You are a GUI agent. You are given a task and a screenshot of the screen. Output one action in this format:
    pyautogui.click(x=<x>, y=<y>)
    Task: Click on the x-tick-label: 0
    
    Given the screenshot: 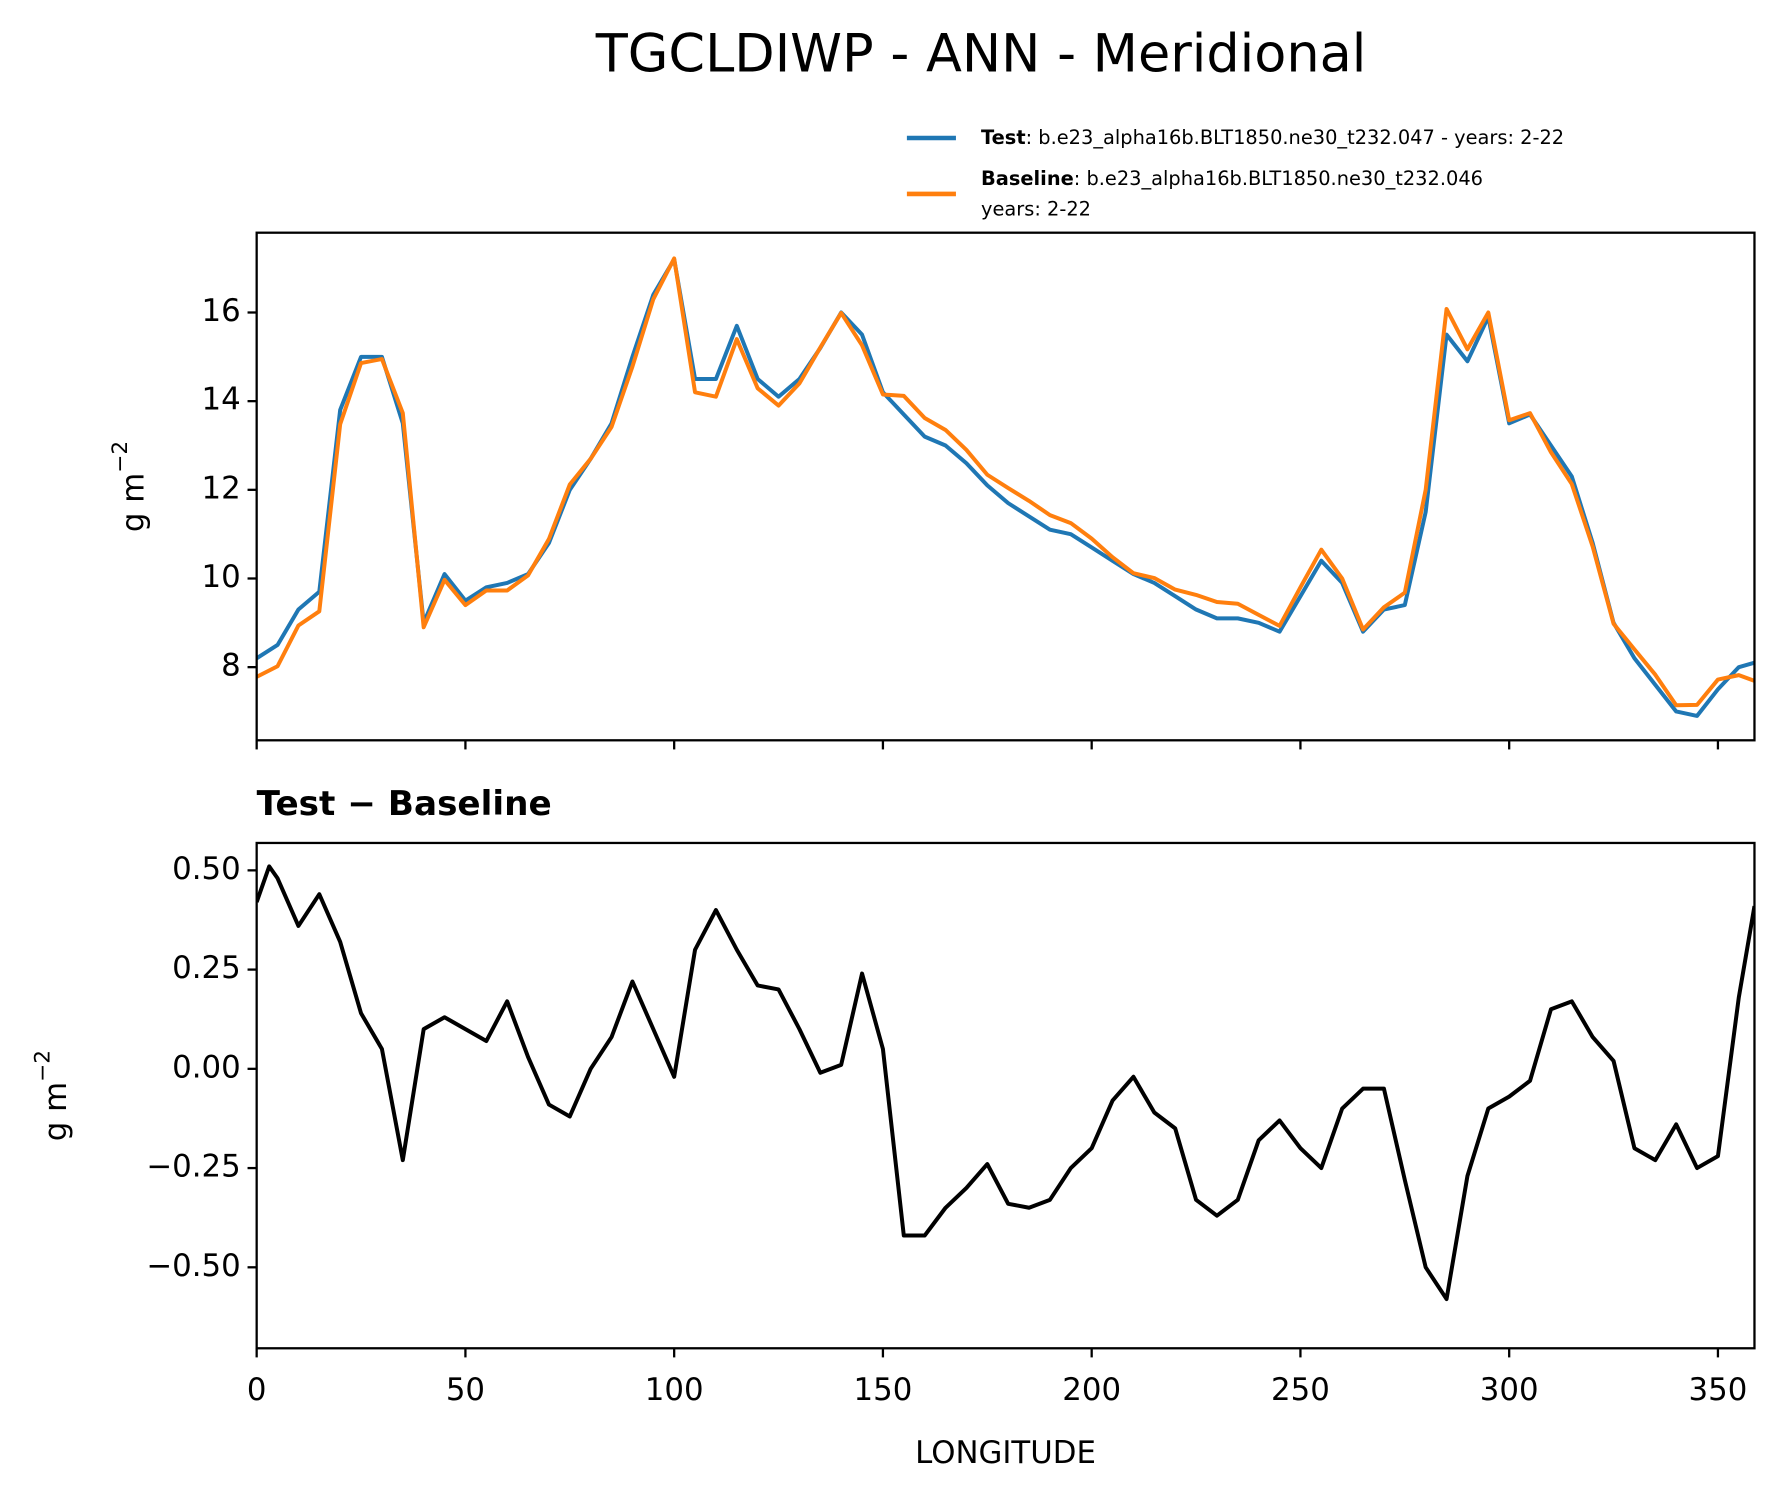 What is the action you would take?
    pyautogui.click(x=257, y=1390)
    